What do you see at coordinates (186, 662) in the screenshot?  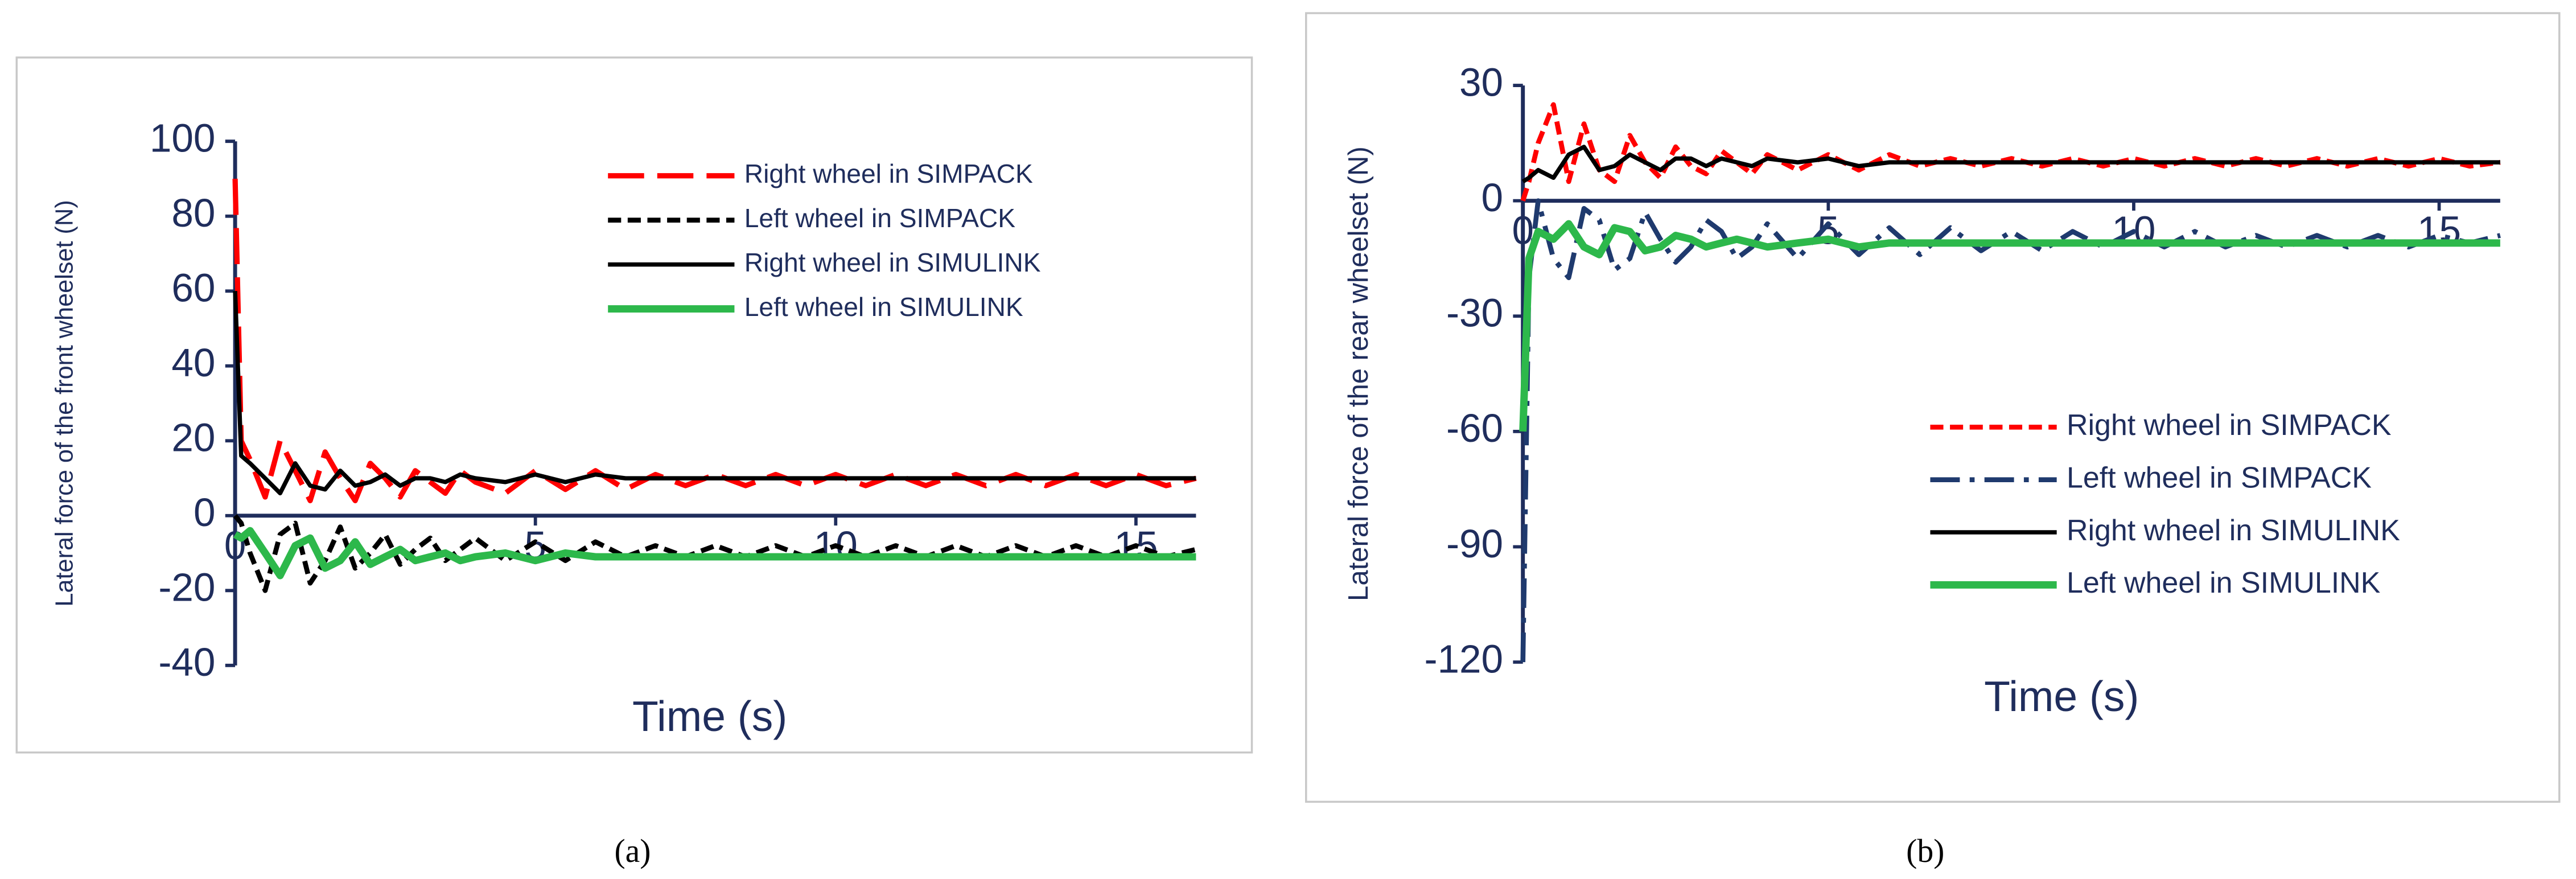 I see `y-tick-label: -40` at bounding box center [186, 662].